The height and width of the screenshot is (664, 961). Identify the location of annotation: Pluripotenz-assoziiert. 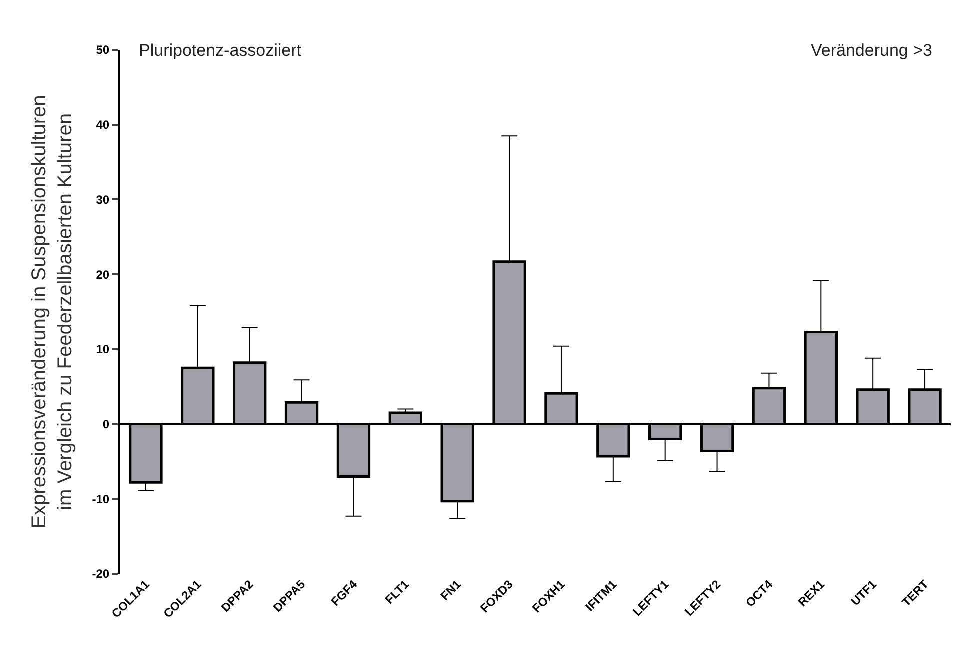
(220, 50).